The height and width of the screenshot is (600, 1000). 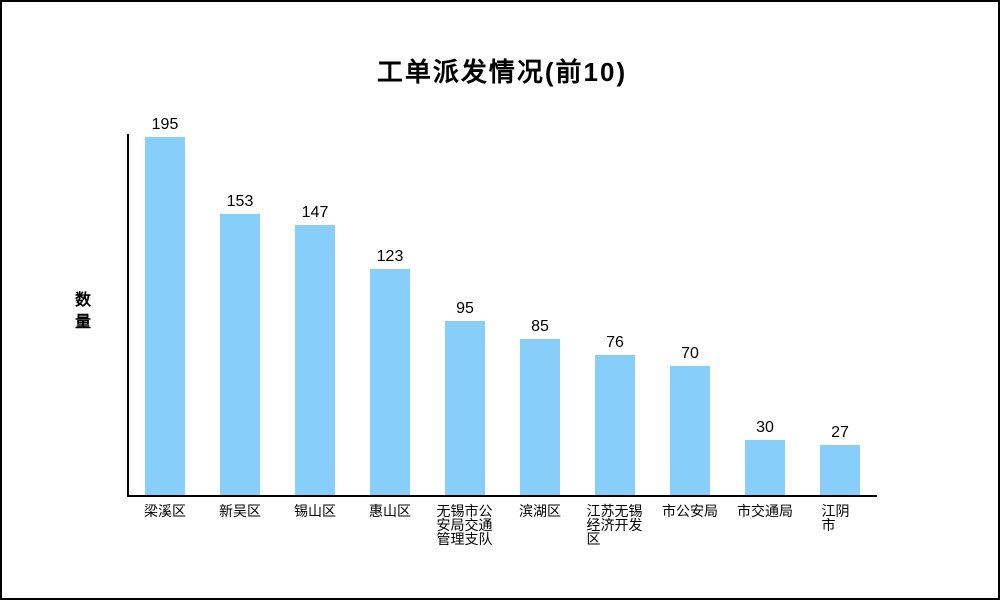 I want to click on bar-value-label: 147, so click(x=315, y=212).